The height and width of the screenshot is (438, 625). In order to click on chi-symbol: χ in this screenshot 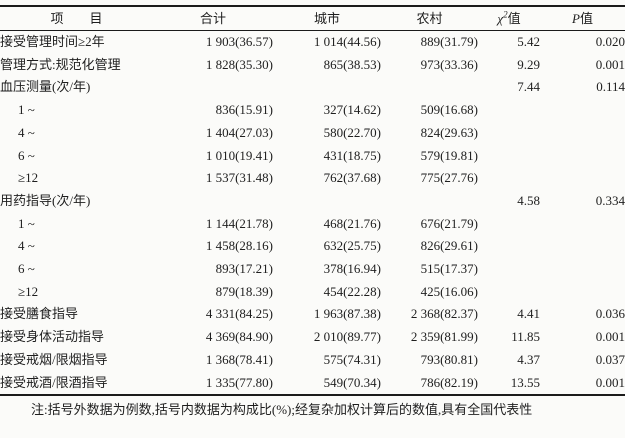, I will do `click(500, 18)`.